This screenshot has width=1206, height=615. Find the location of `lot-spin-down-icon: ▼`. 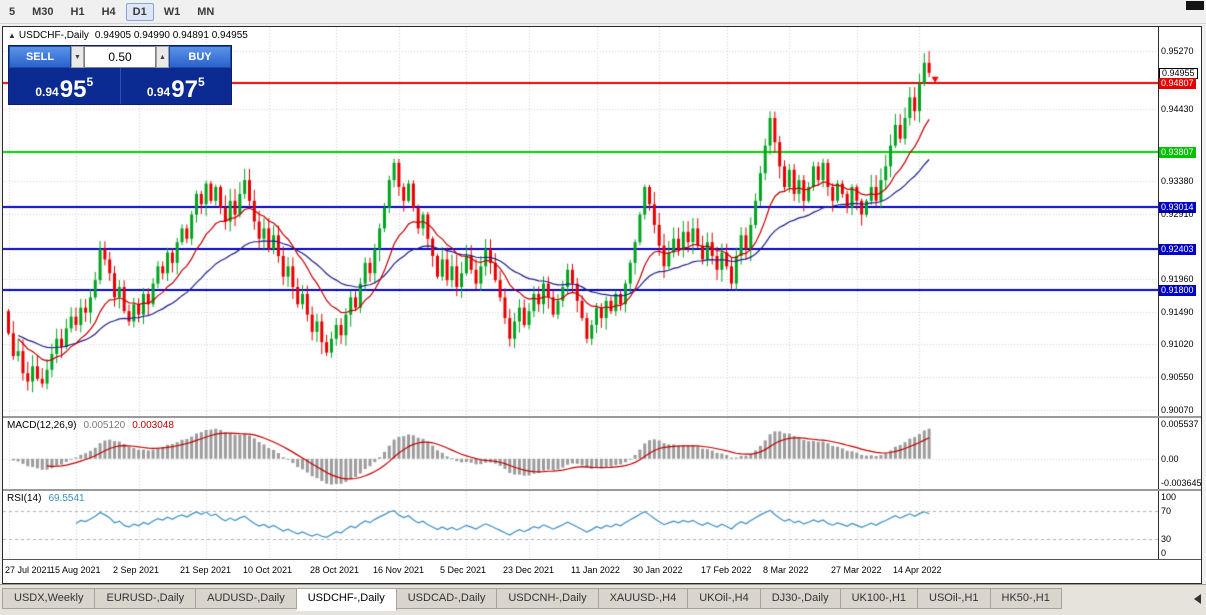

lot-spin-down-icon: ▼ is located at coordinates (77, 57).